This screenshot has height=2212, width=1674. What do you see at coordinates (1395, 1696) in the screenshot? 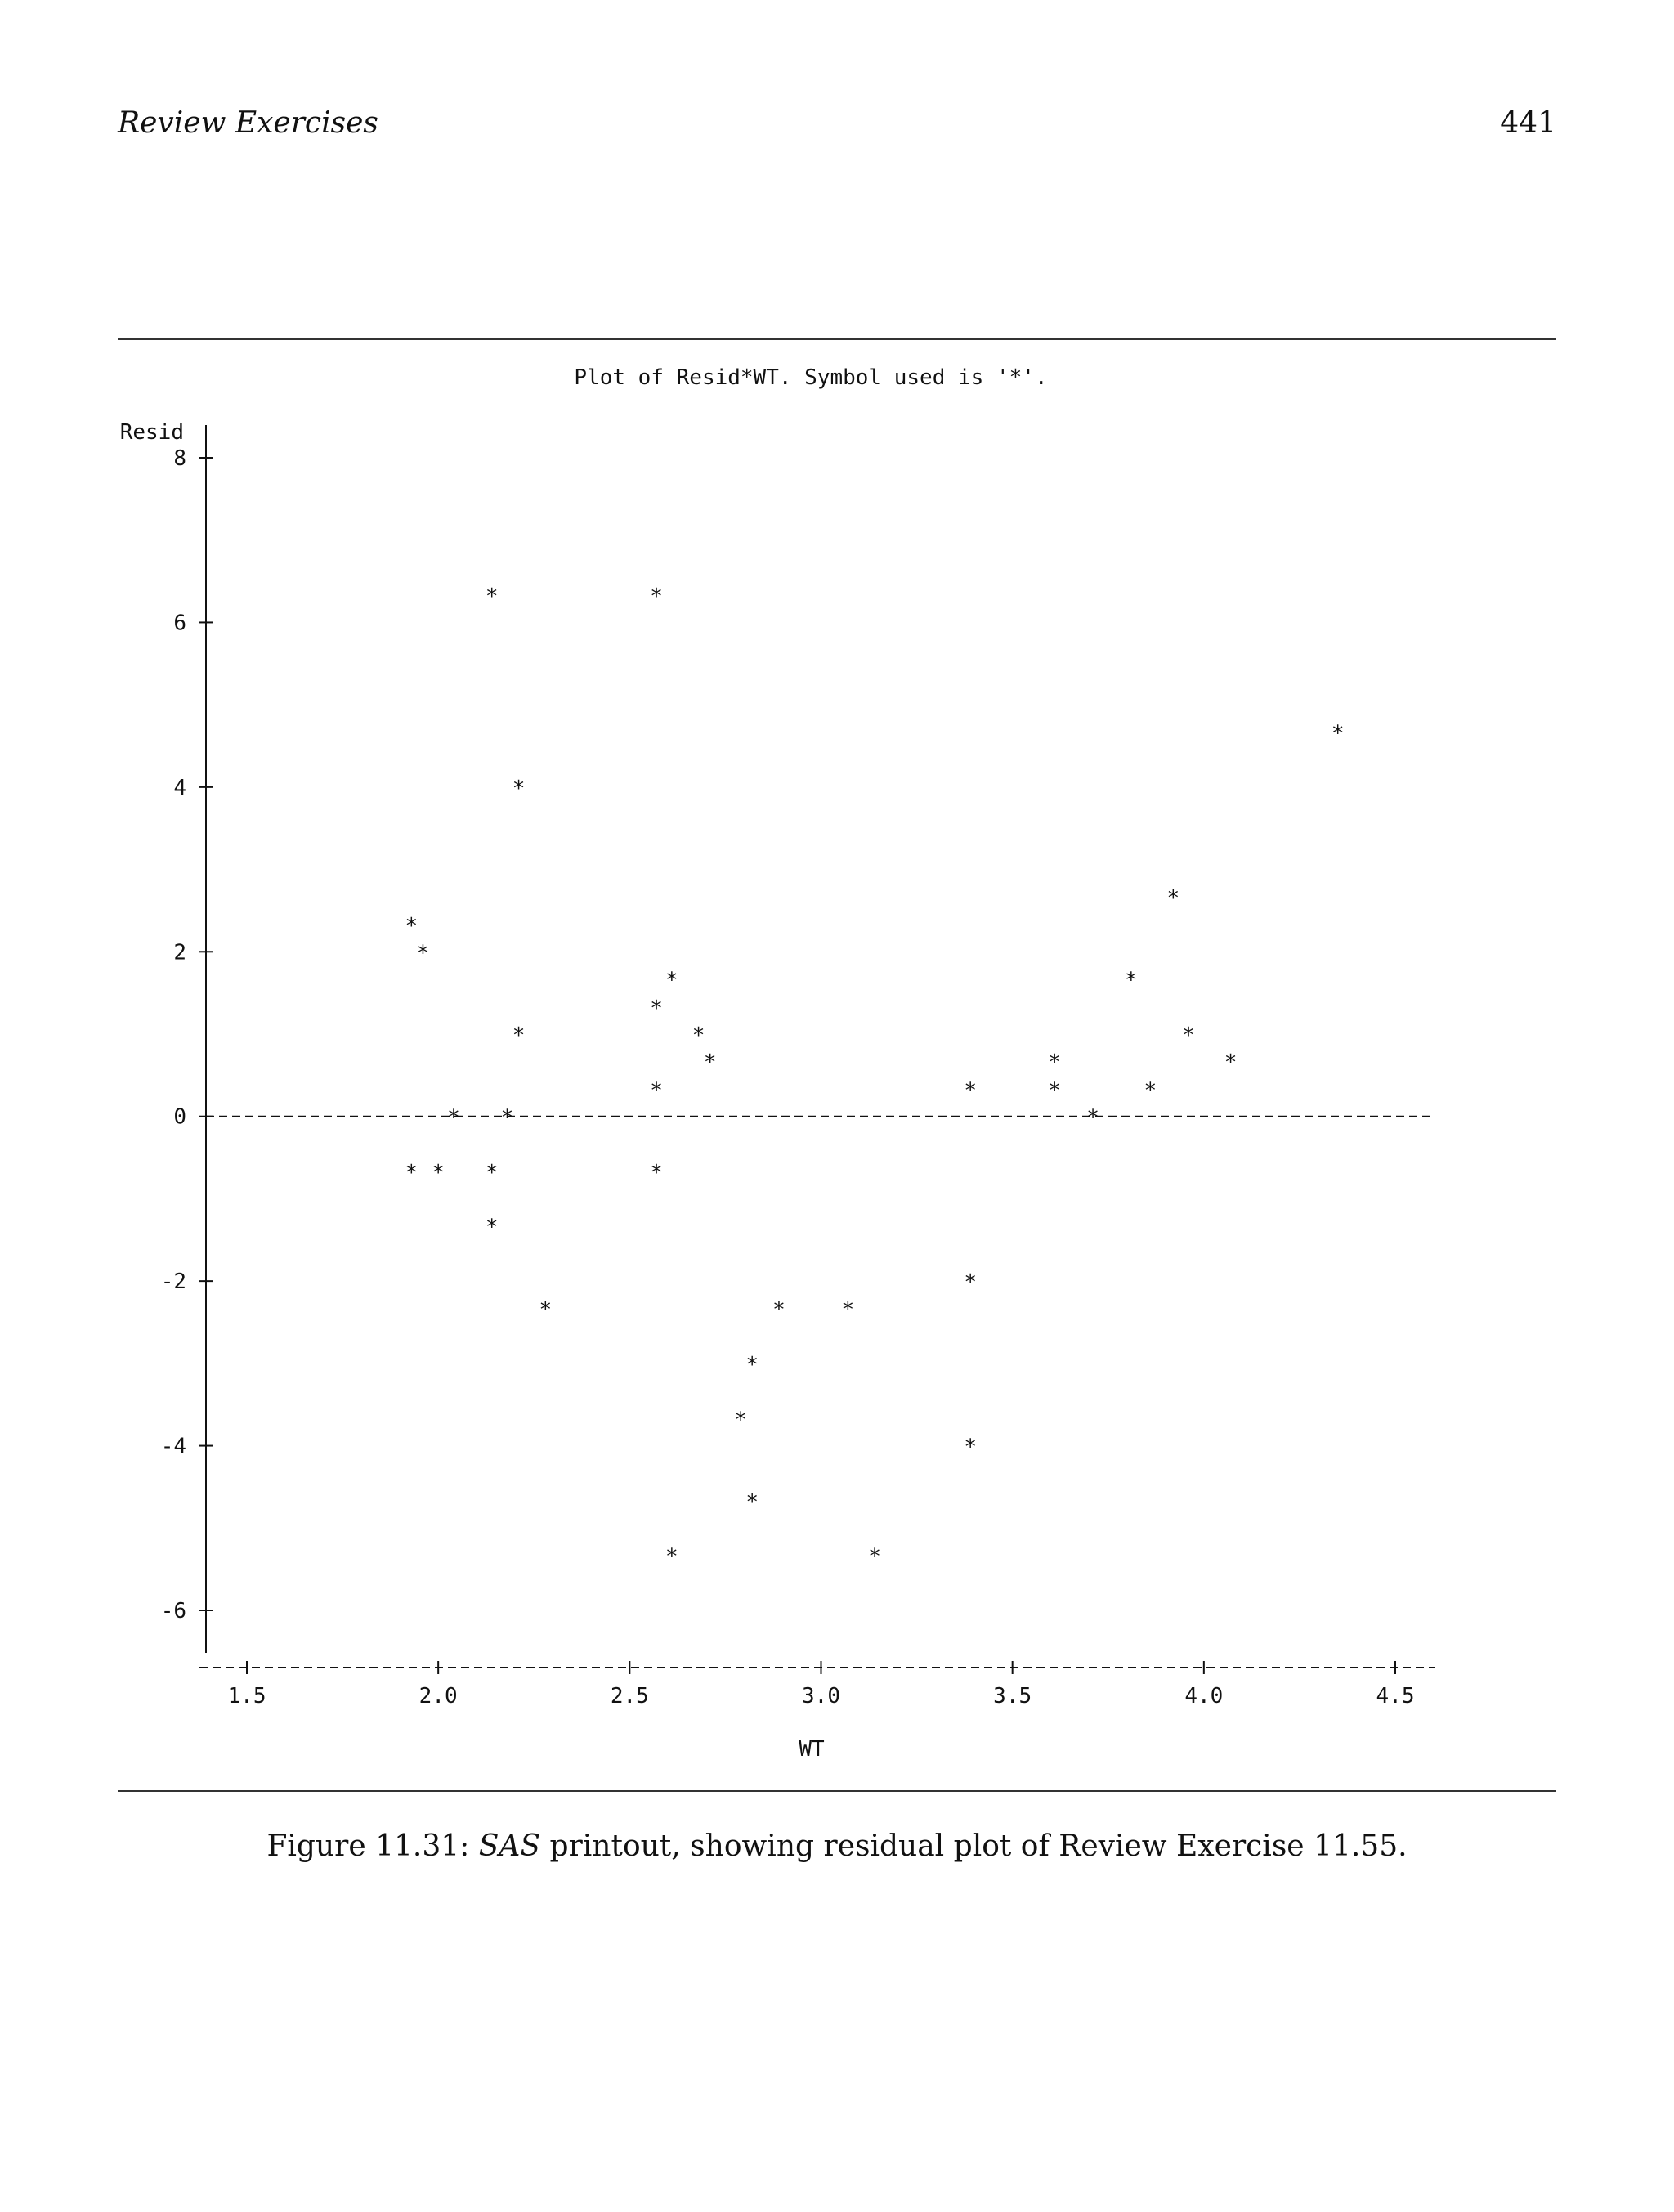
I see `x-tick-label: 4.5` at bounding box center [1395, 1696].